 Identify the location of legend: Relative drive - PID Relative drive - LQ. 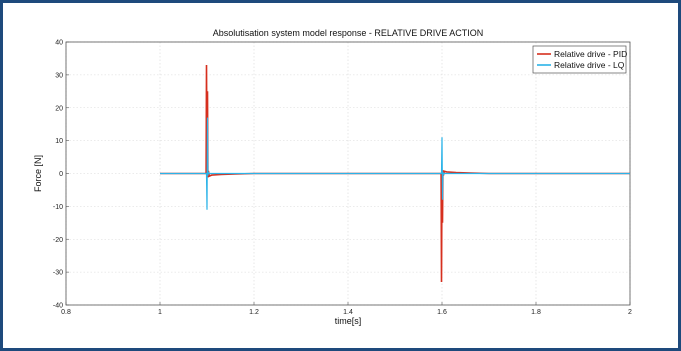
(579, 59).